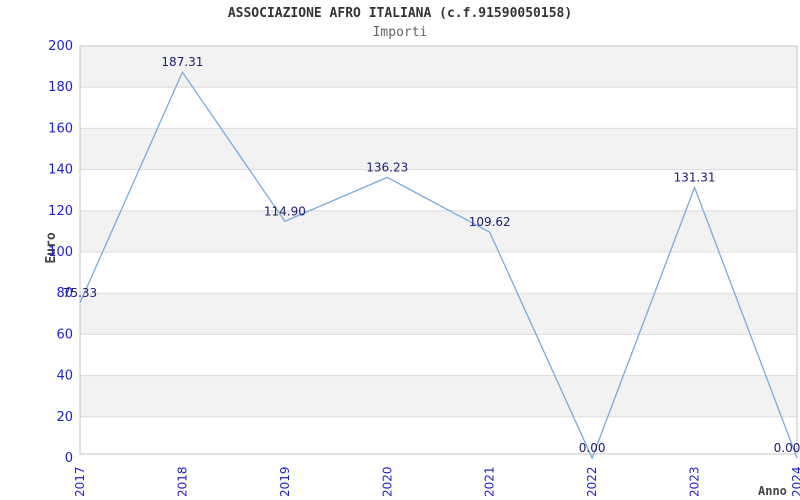 This screenshot has width=800, height=500. I want to click on y-tick-label: 180, so click(60, 87).